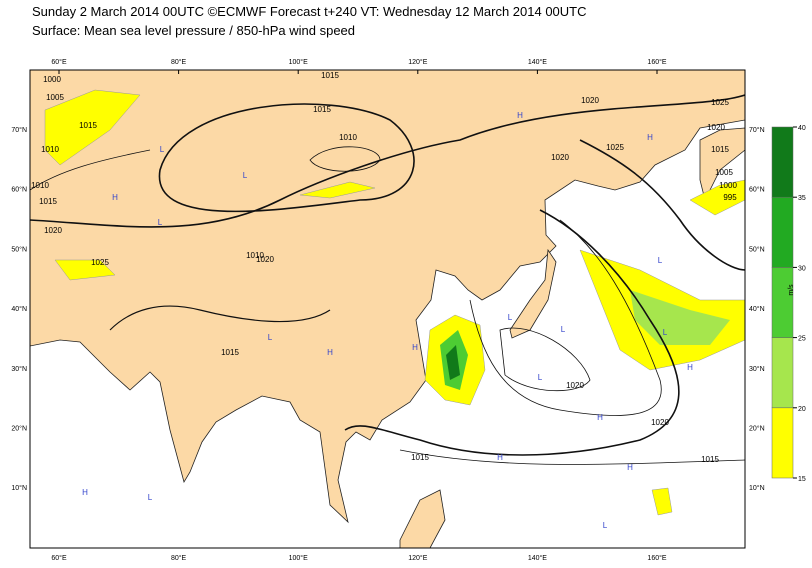 The width and height of the screenshot is (812, 568). Describe the element at coordinates (791, 290) in the screenshot. I see `colorbar-unit: m/s` at that location.